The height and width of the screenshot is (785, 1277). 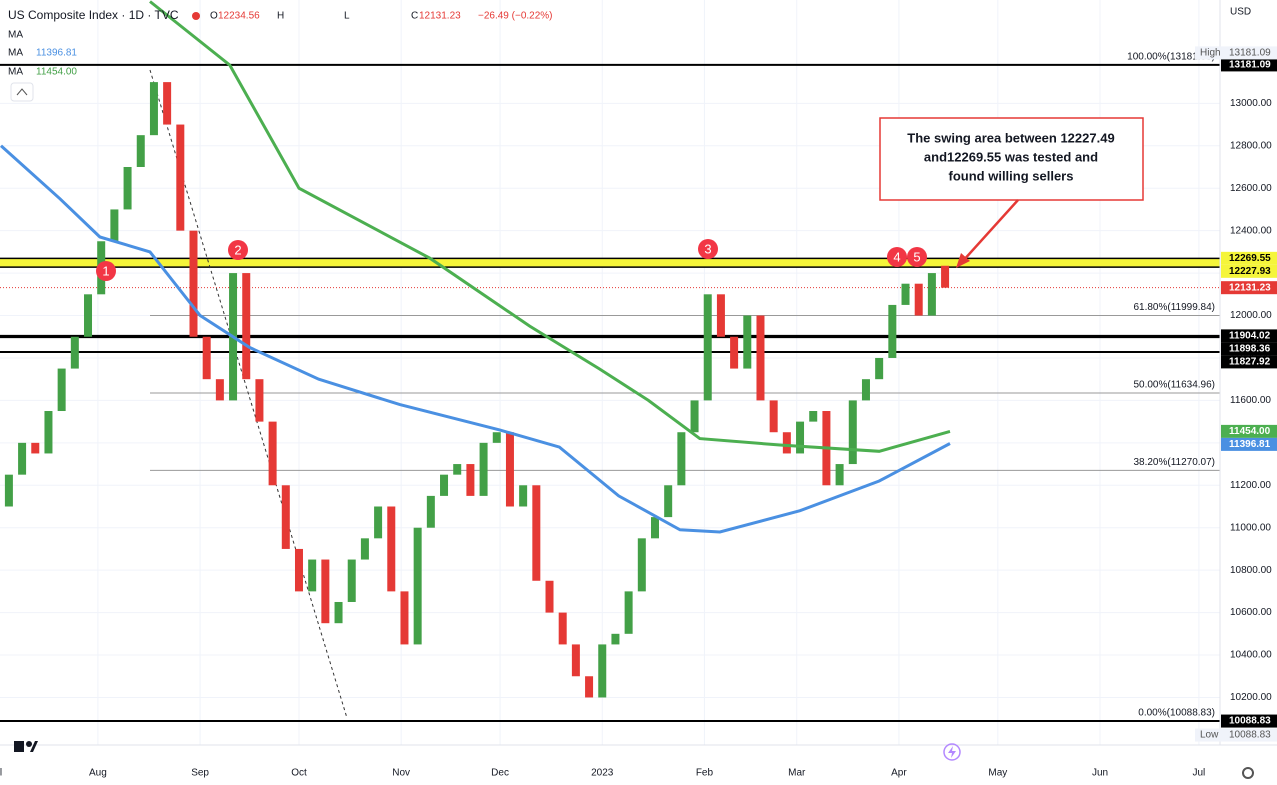 What do you see at coordinates (280, 16) in the screenshot?
I see `ohlc-key: H` at bounding box center [280, 16].